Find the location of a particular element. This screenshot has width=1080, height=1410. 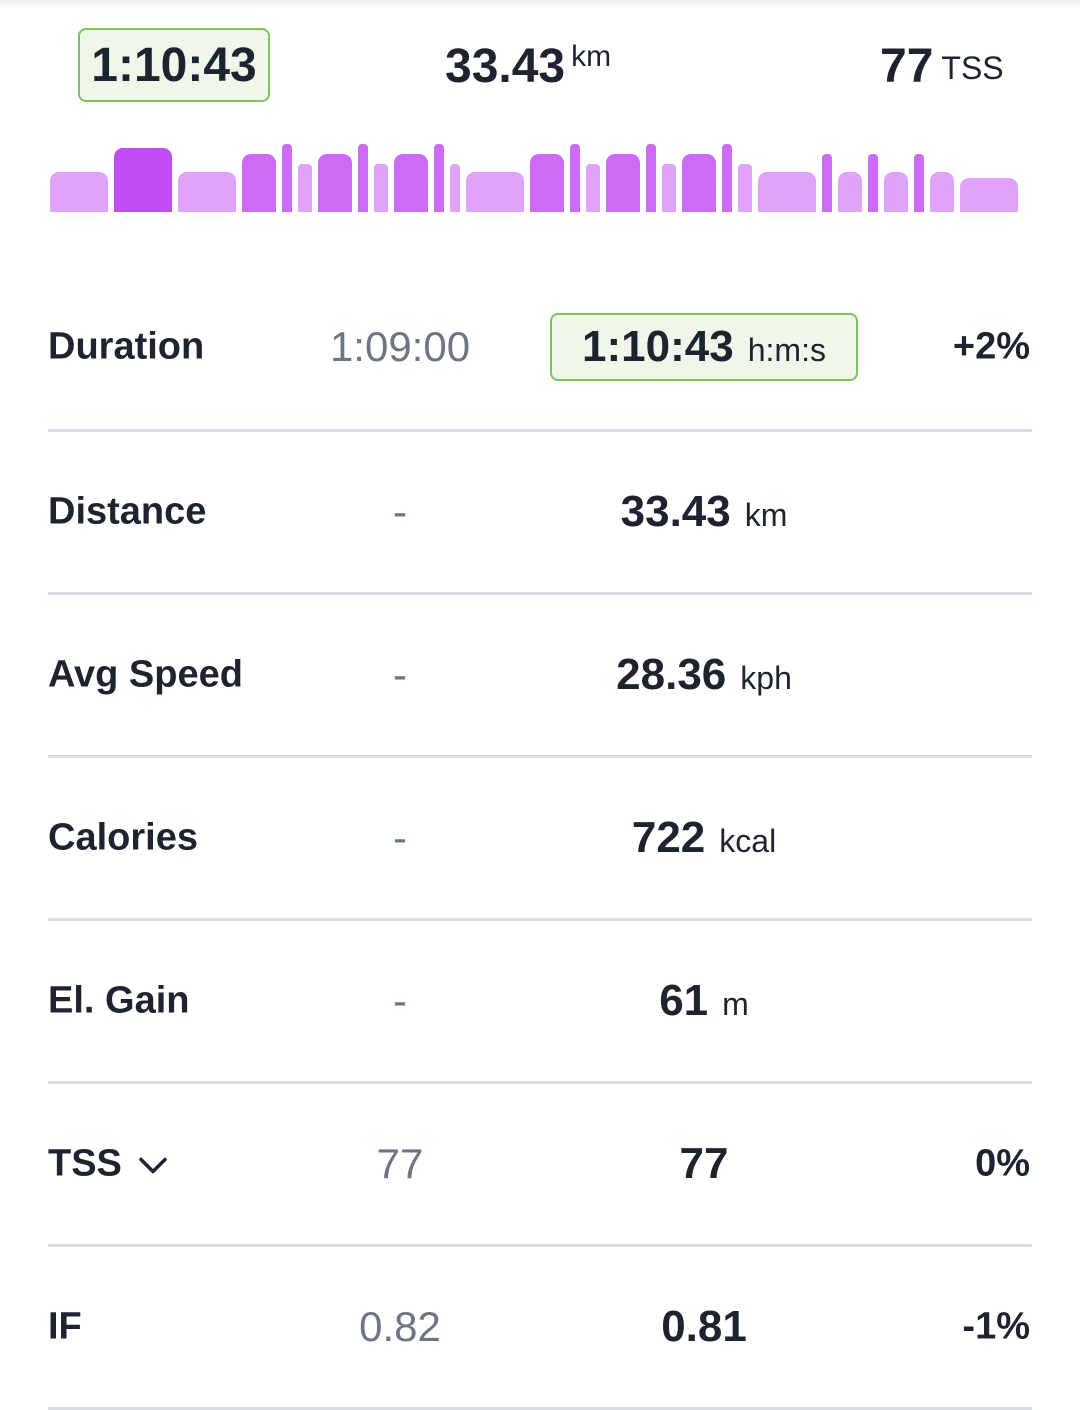

actual-value: 61 is located at coordinates (684, 1000).